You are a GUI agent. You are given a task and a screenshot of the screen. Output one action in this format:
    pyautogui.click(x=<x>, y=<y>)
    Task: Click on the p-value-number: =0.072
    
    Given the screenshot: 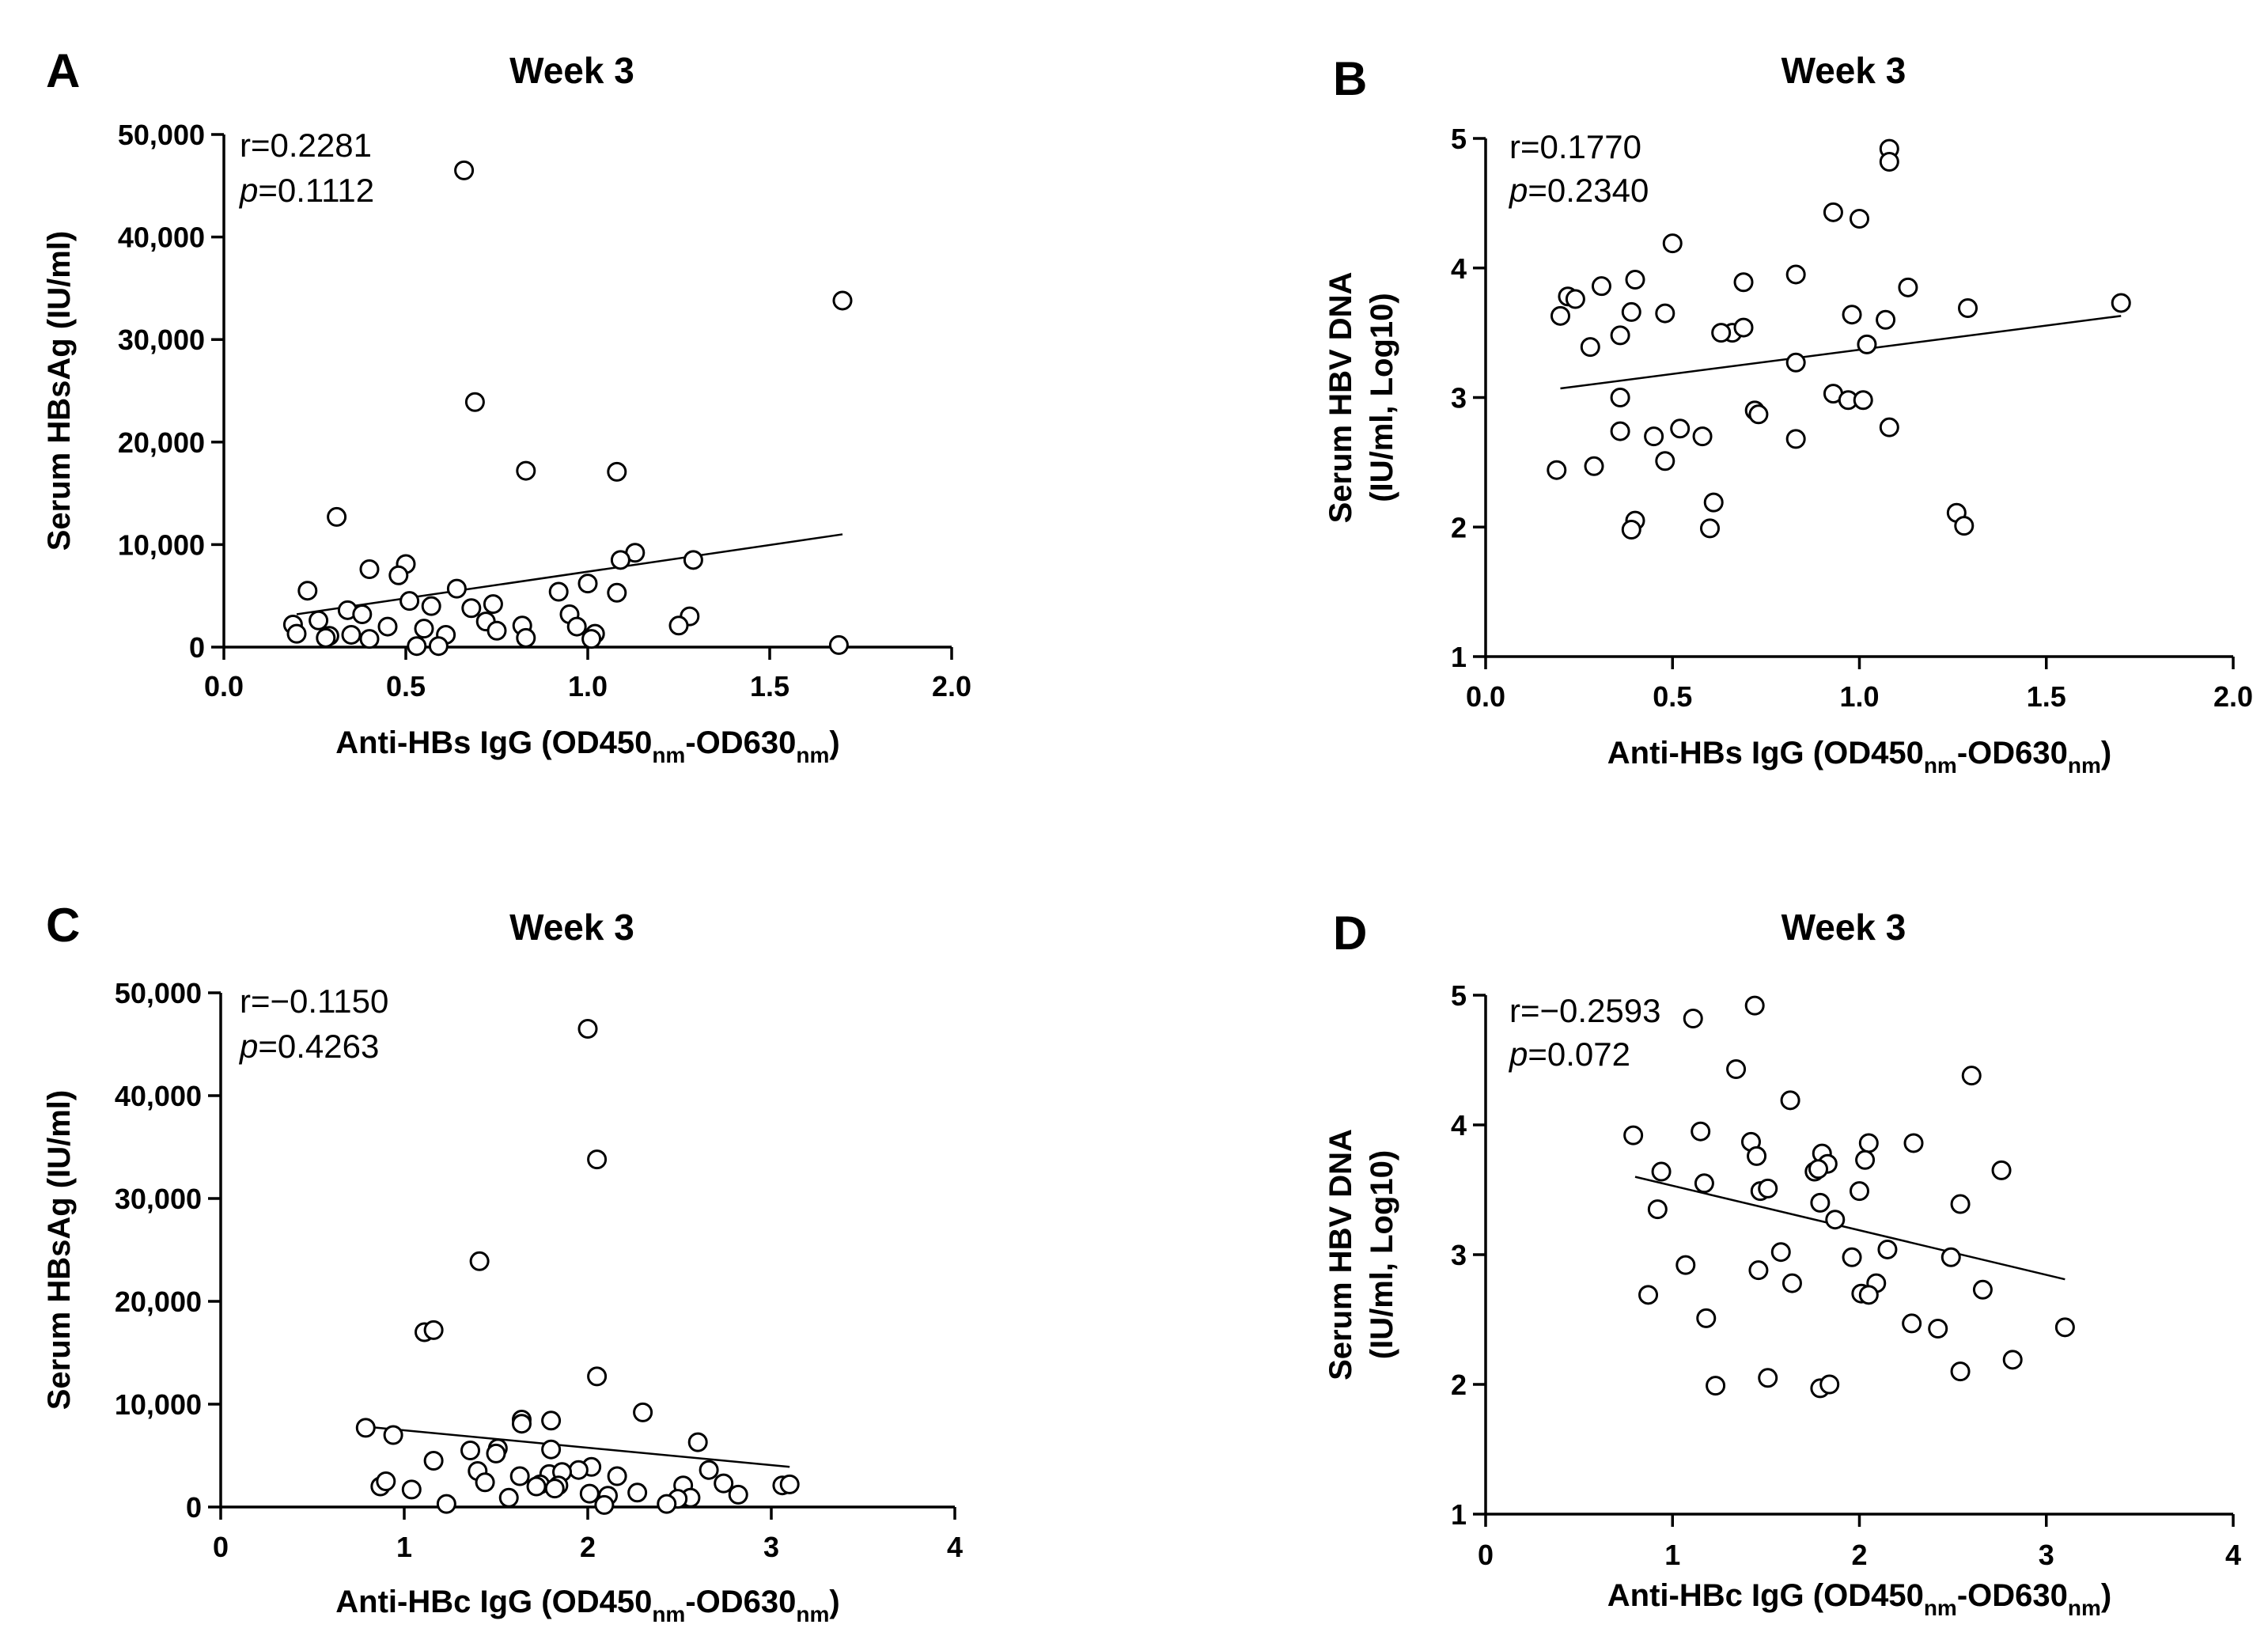 What is the action you would take?
    pyautogui.click(x=1579, y=1054)
    